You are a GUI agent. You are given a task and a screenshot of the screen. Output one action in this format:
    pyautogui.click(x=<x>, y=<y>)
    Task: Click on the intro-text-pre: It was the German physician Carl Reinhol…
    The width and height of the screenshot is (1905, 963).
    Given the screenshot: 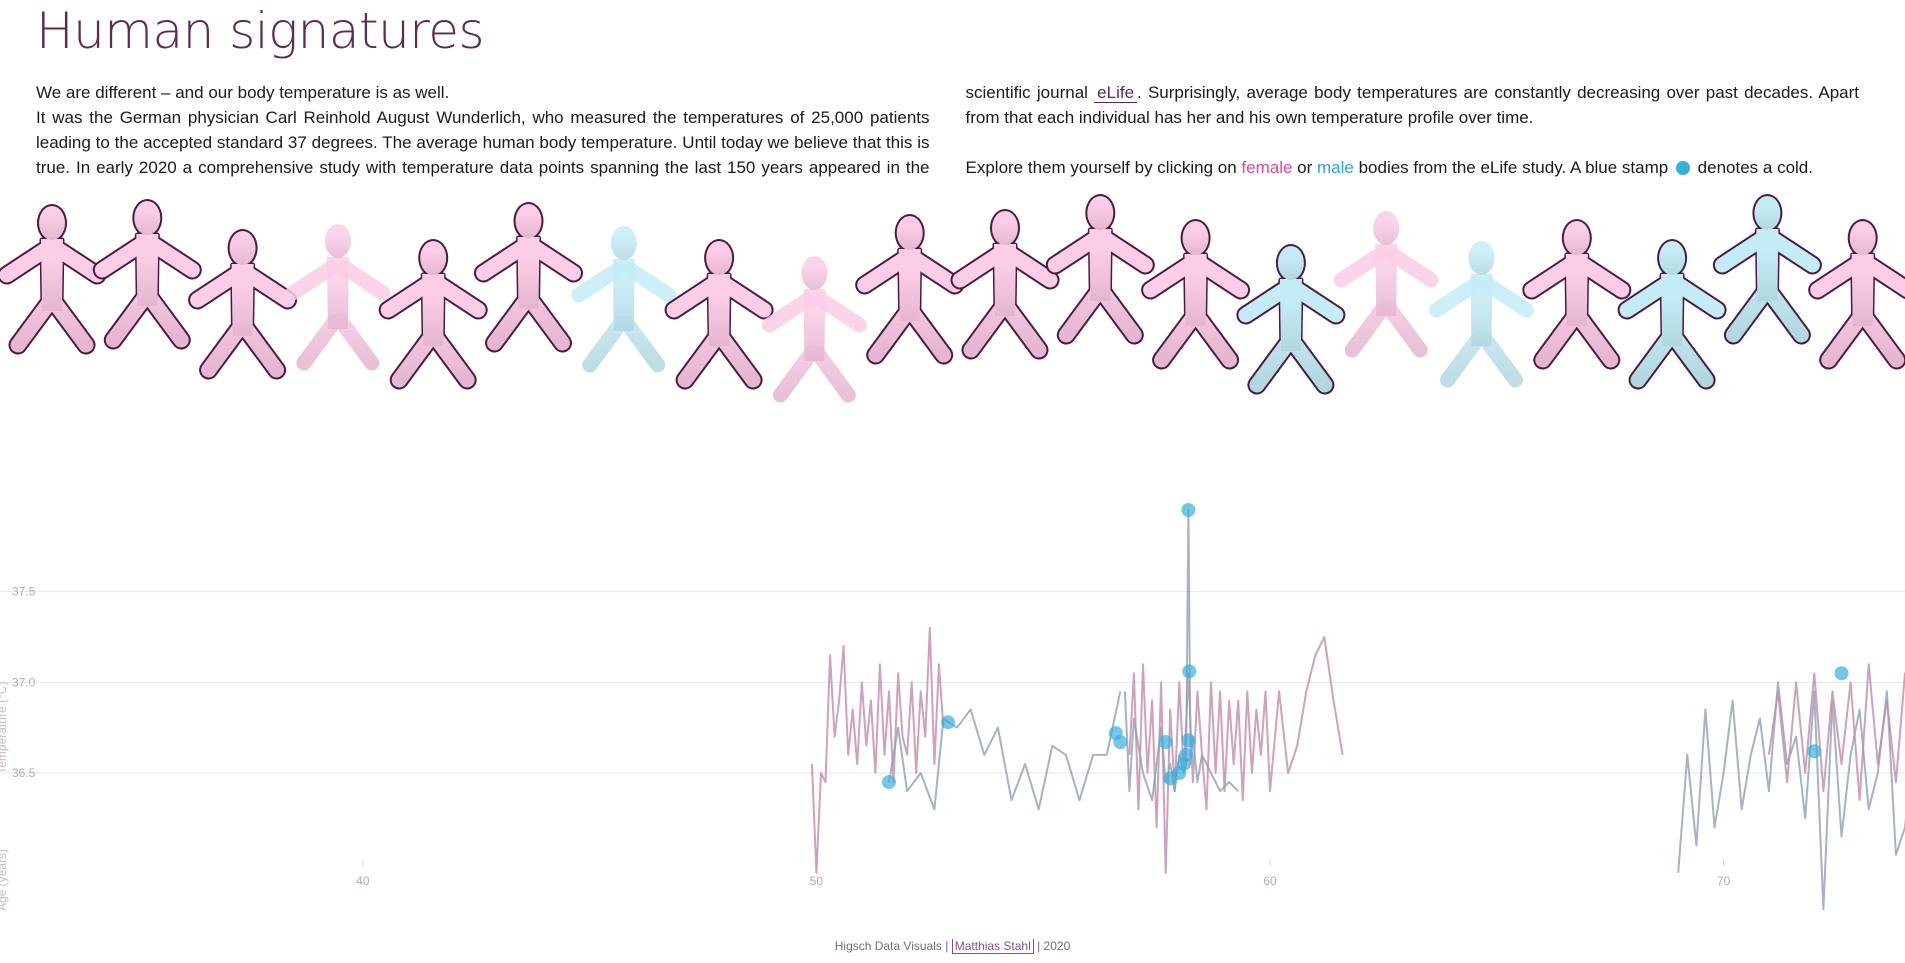 What is the action you would take?
    pyautogui.click(x=565, y=130)
    